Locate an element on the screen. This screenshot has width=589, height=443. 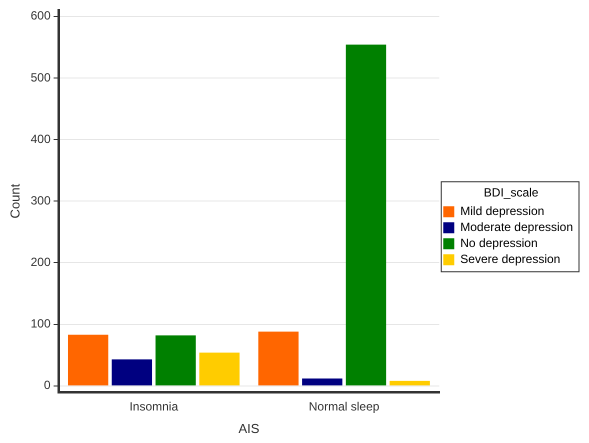
legend-title: BDI_scale is located at coordinates (511, 193).